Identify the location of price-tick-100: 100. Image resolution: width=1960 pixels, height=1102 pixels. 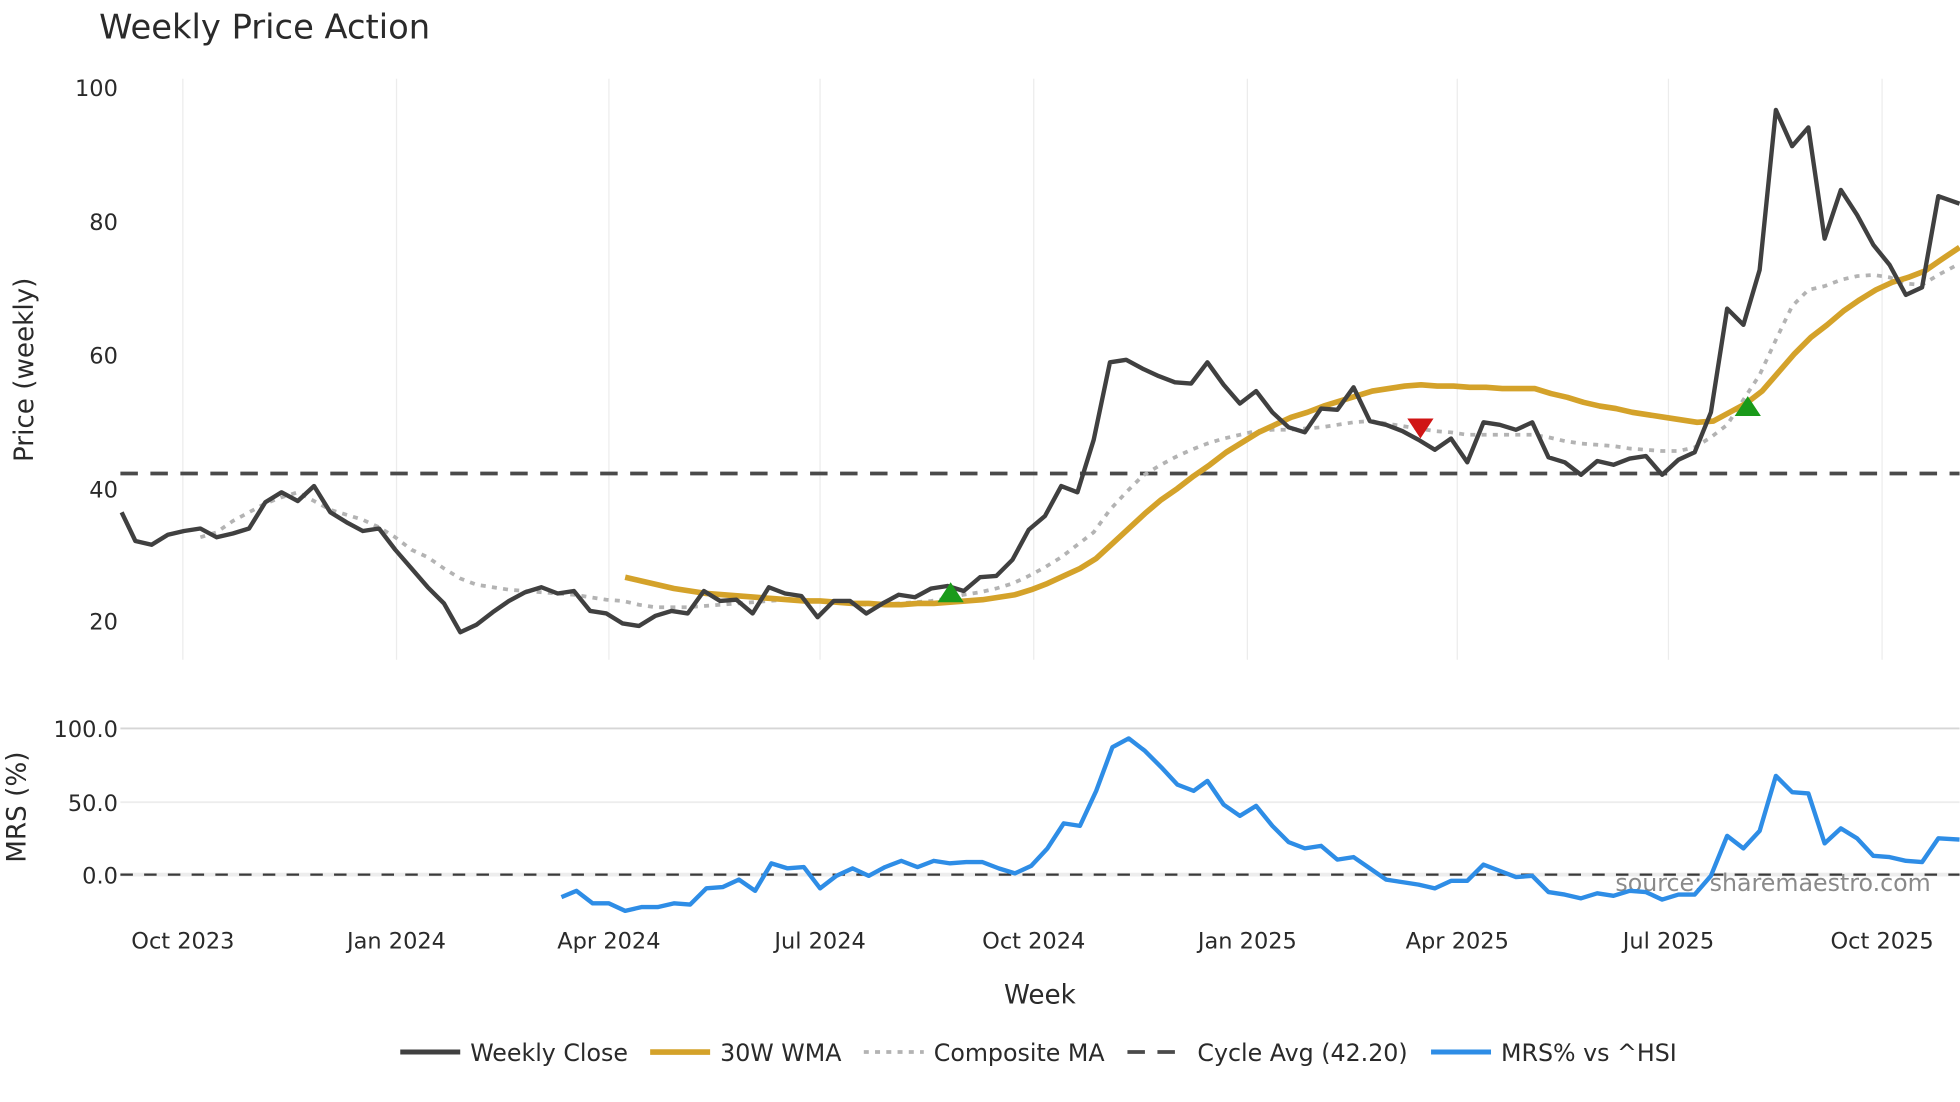
(96, 89).